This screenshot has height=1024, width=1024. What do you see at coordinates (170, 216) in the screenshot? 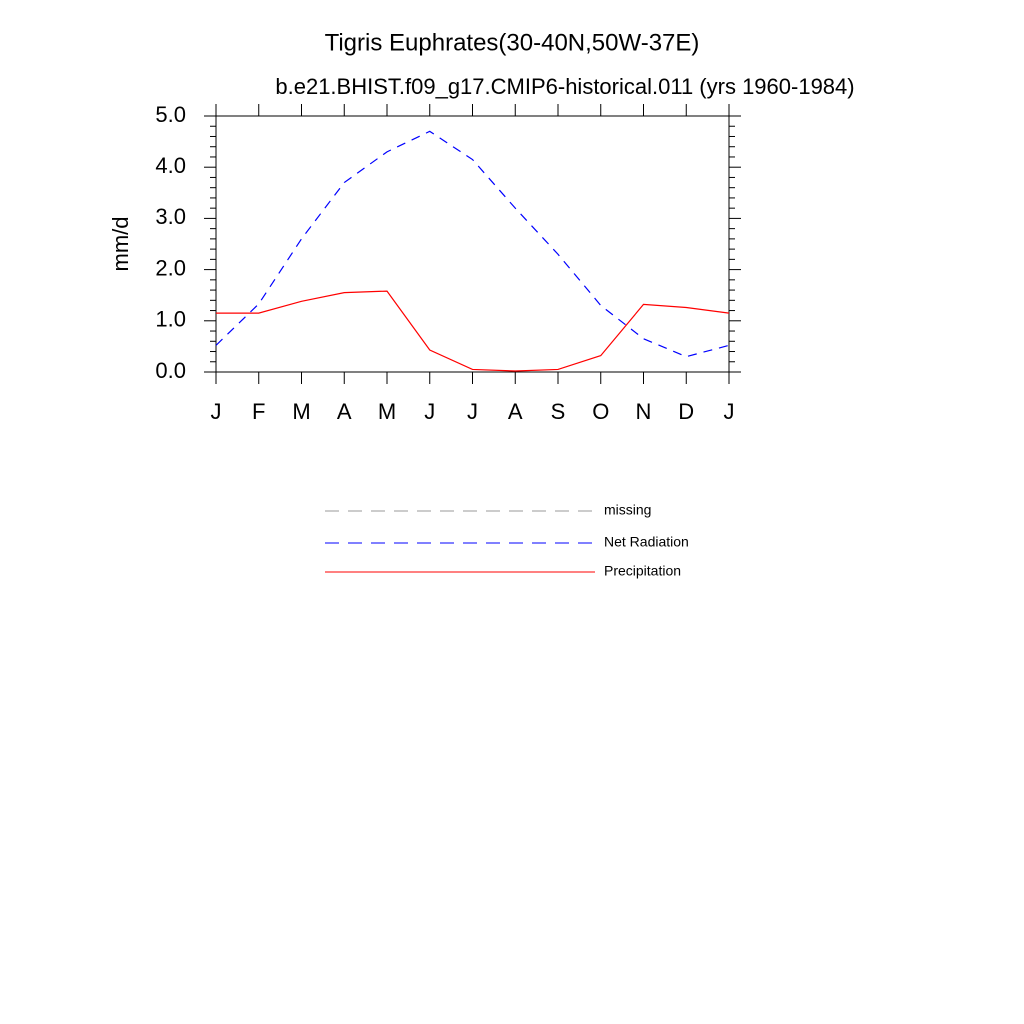
I see `y-tick-label: 3.0` at bounding box center [170, 216].